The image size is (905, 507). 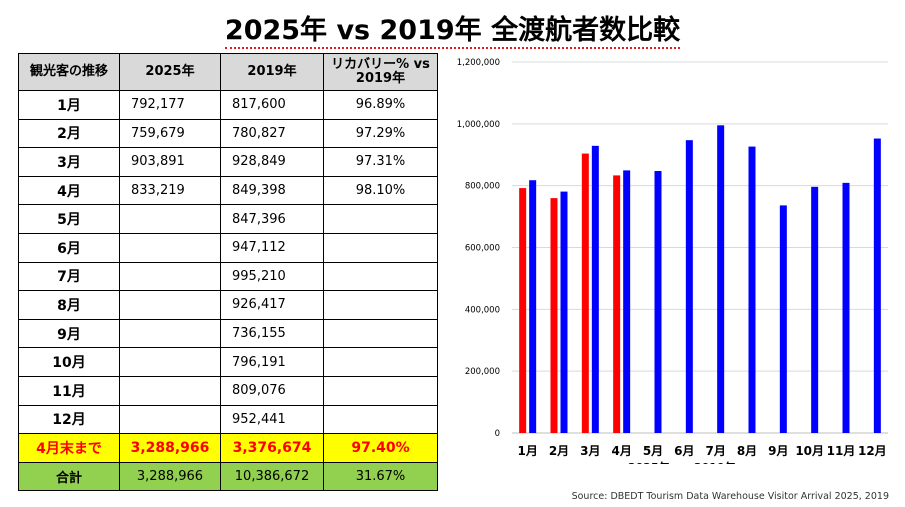 I want to click on month-cell: 2月, so click(x=69, y=133).